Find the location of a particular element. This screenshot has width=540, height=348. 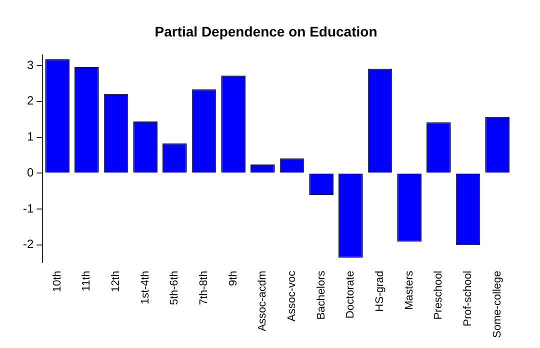

x-tick-label: 1st-4th is located at coordinates (145, 287).